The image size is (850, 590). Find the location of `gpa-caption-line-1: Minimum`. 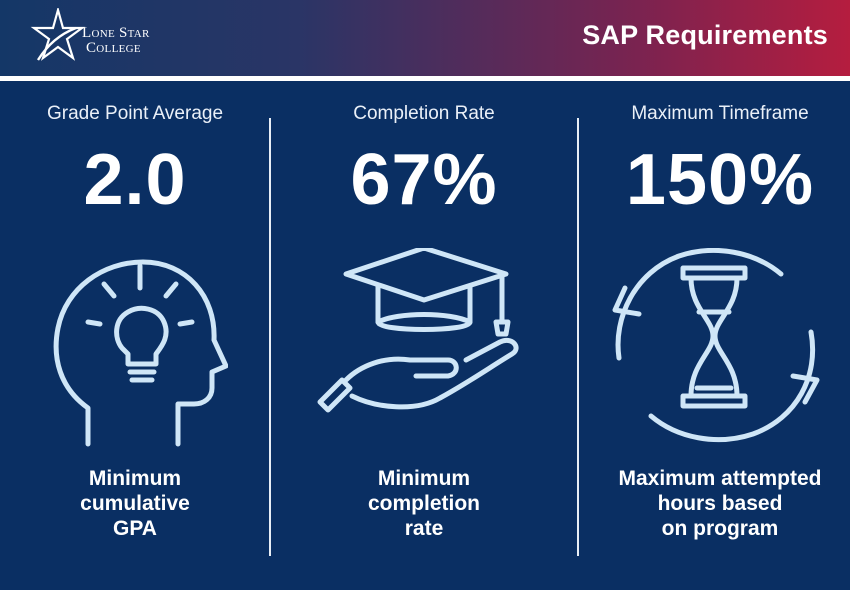

gpa-caption-line-1: Minimum is located at coordinates (135, 478).